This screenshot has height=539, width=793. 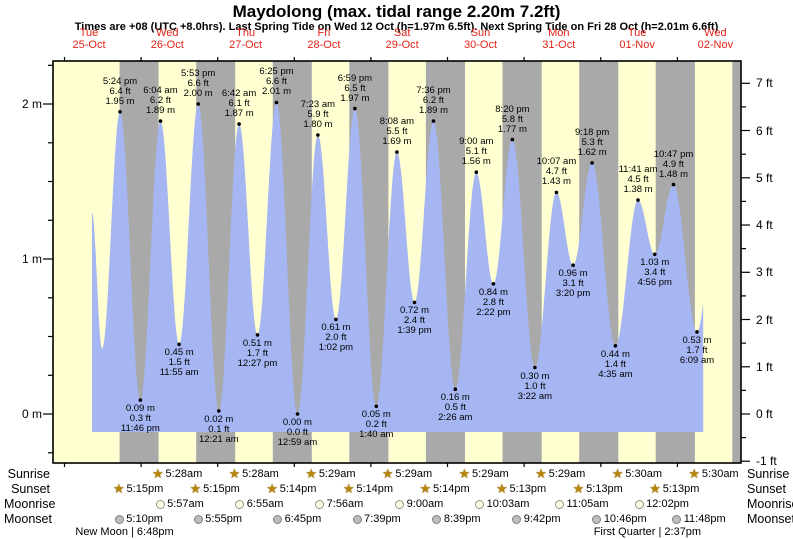 I want to click on tide-label-line: 1.03 m, so click(x=655, y=263).